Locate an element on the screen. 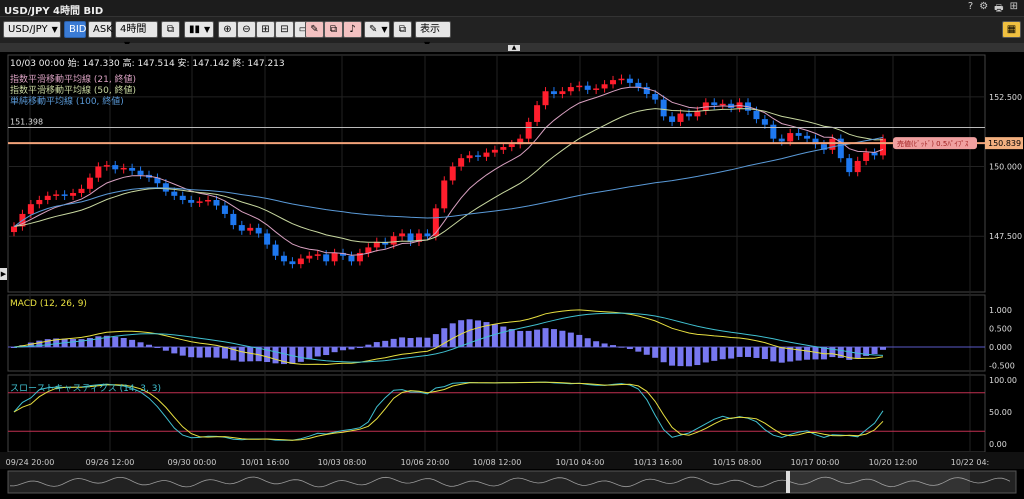 The width and height of the screenshot is (1024, 499). draw-tool-icon: ✎ is located at coordinates (314, 29).